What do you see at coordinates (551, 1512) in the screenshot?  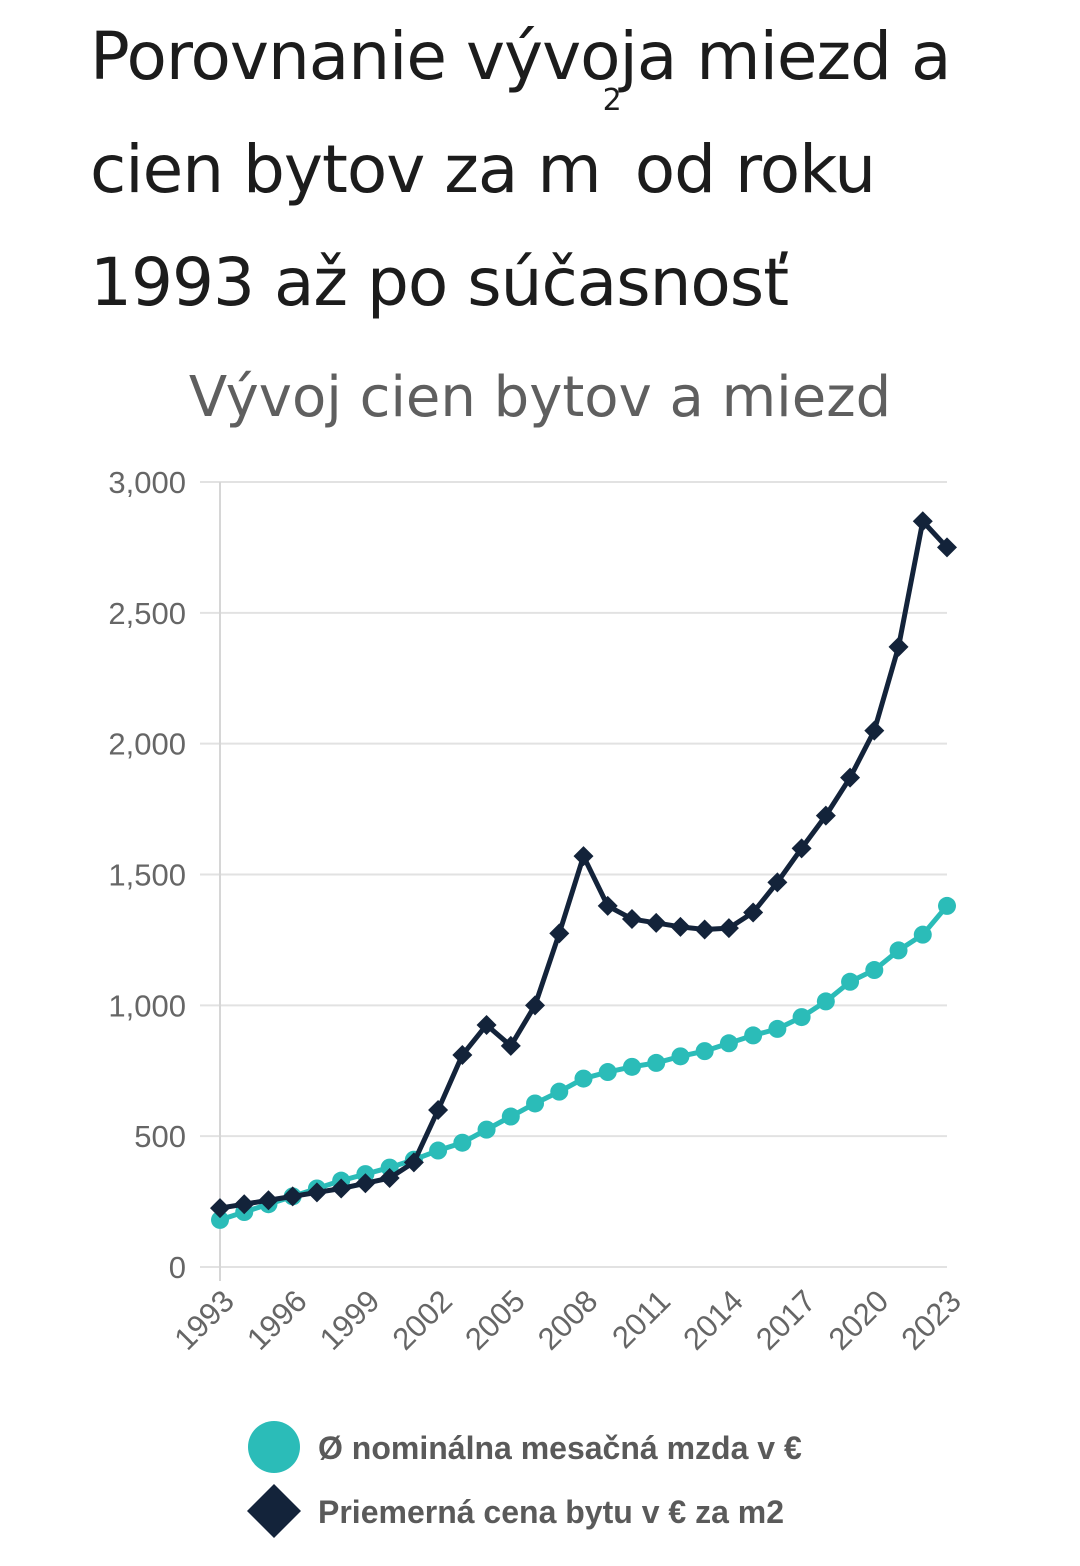 I see `legend-label: Priemerná cena bytu v € za m2` at bounding box center [551, 1512].